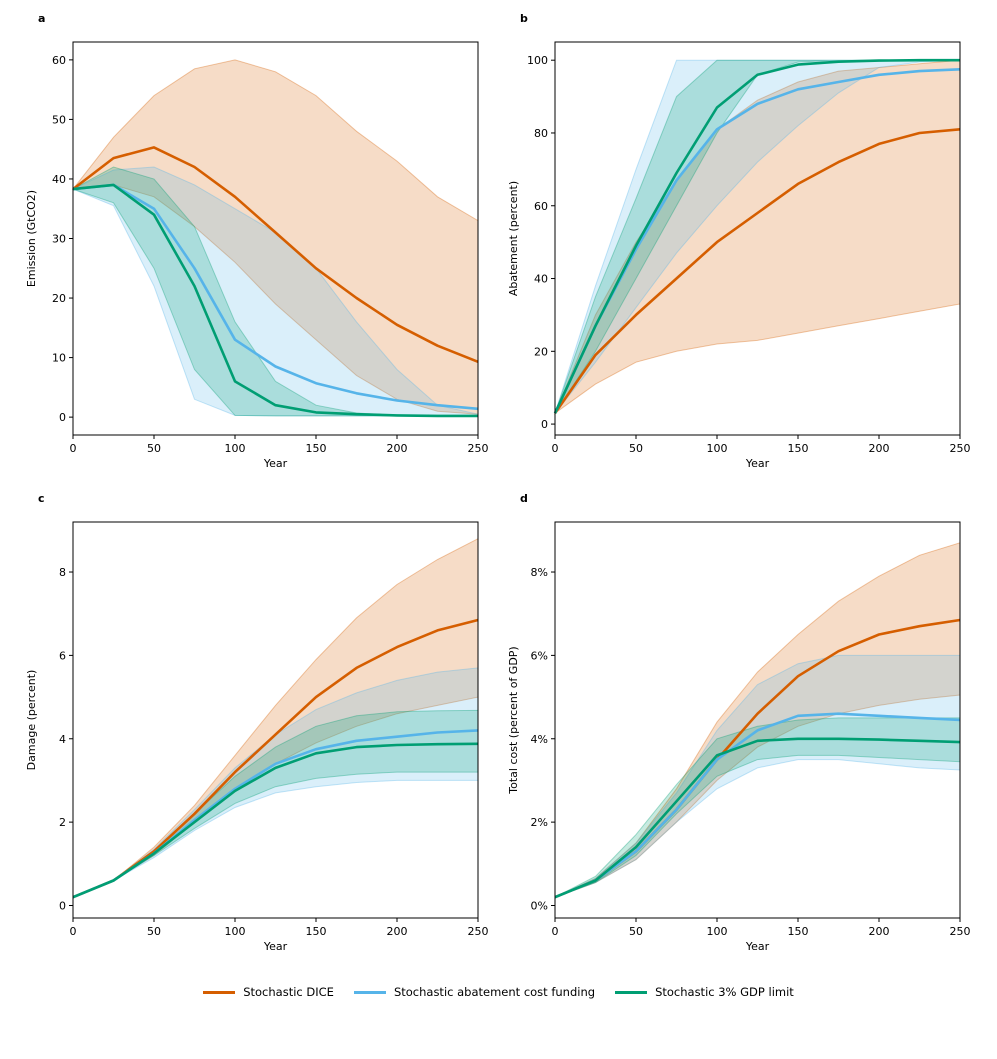 This screenshot has width=997, height=1059. I want to click on y-axis-label: Abatement (percent), so click(513, 238).